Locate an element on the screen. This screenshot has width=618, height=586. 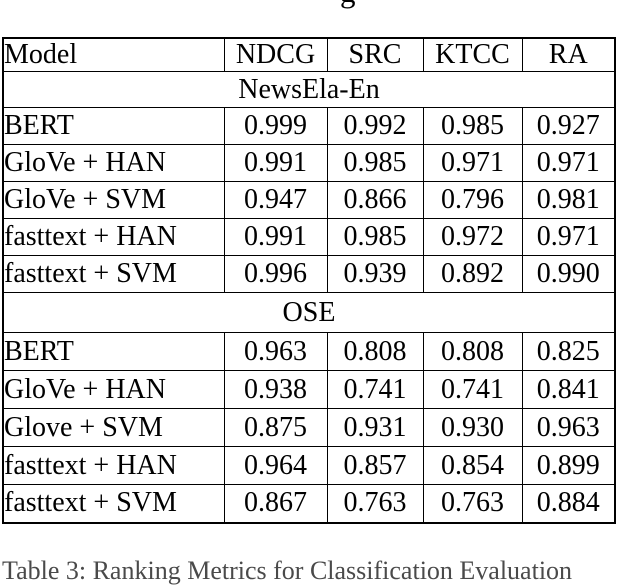
value-cell: 0.825 is located at coordinates (568, 351).